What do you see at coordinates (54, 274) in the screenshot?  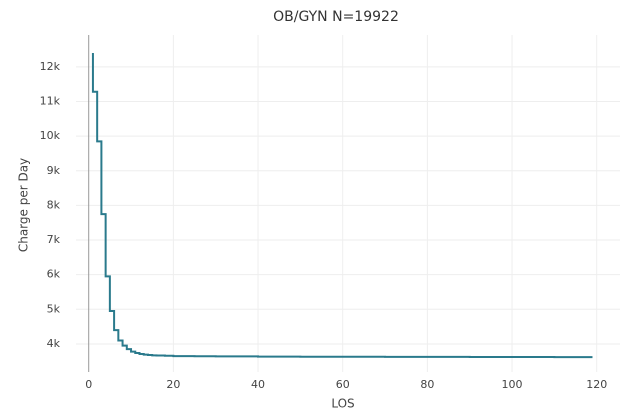 I see `y-tick-label: 6k` at bounding box center [54, 274].